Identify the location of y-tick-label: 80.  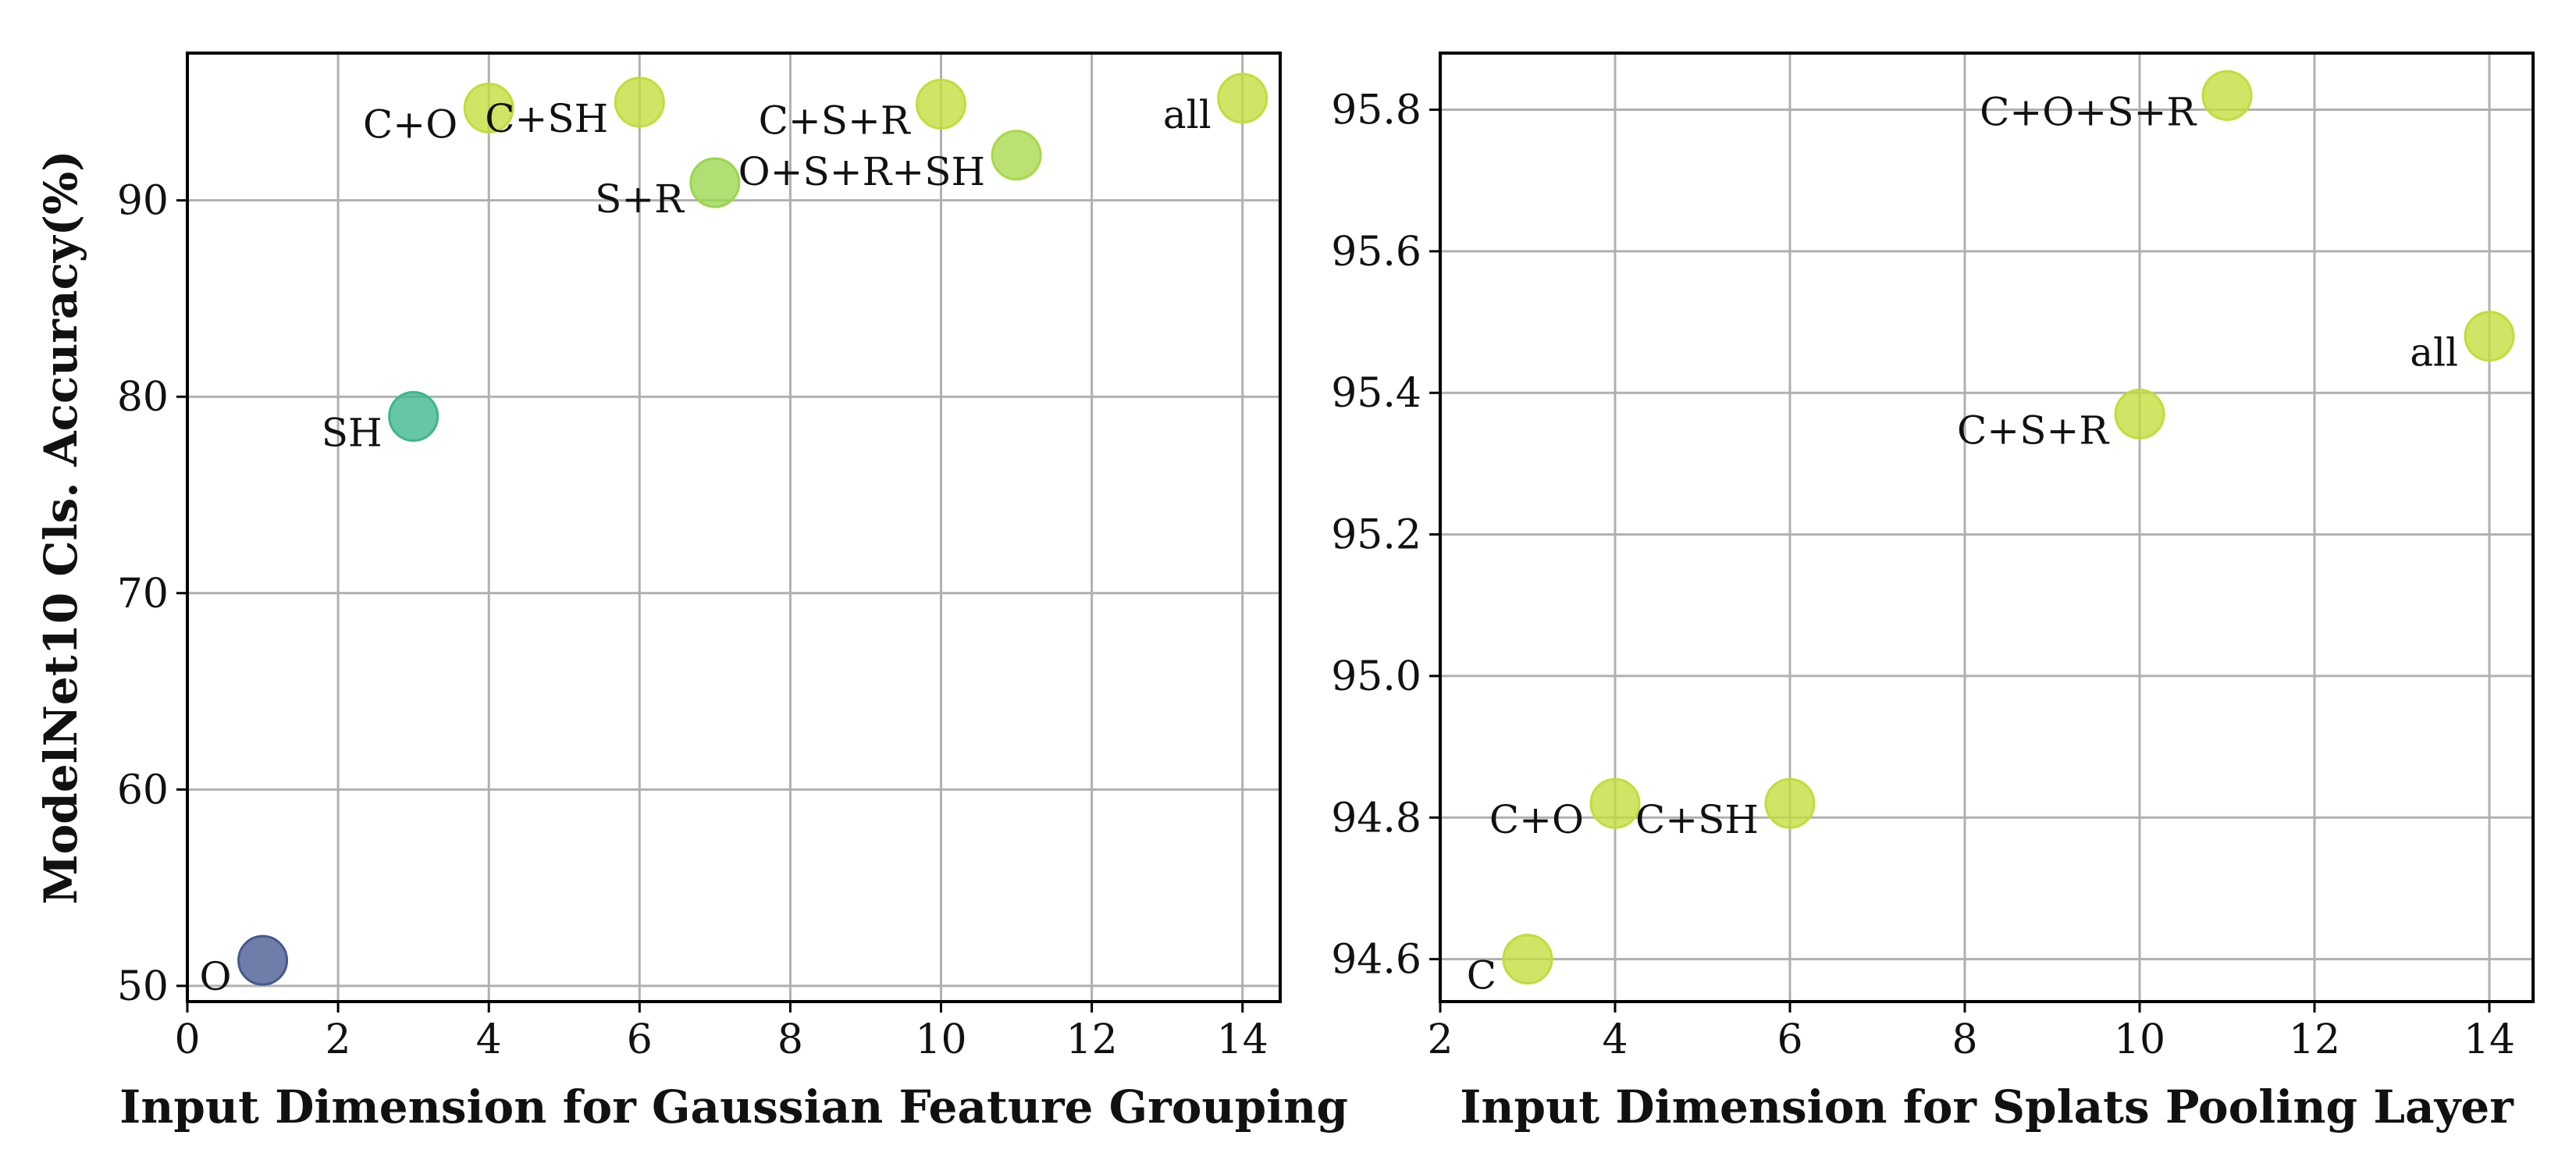
(143, 397).